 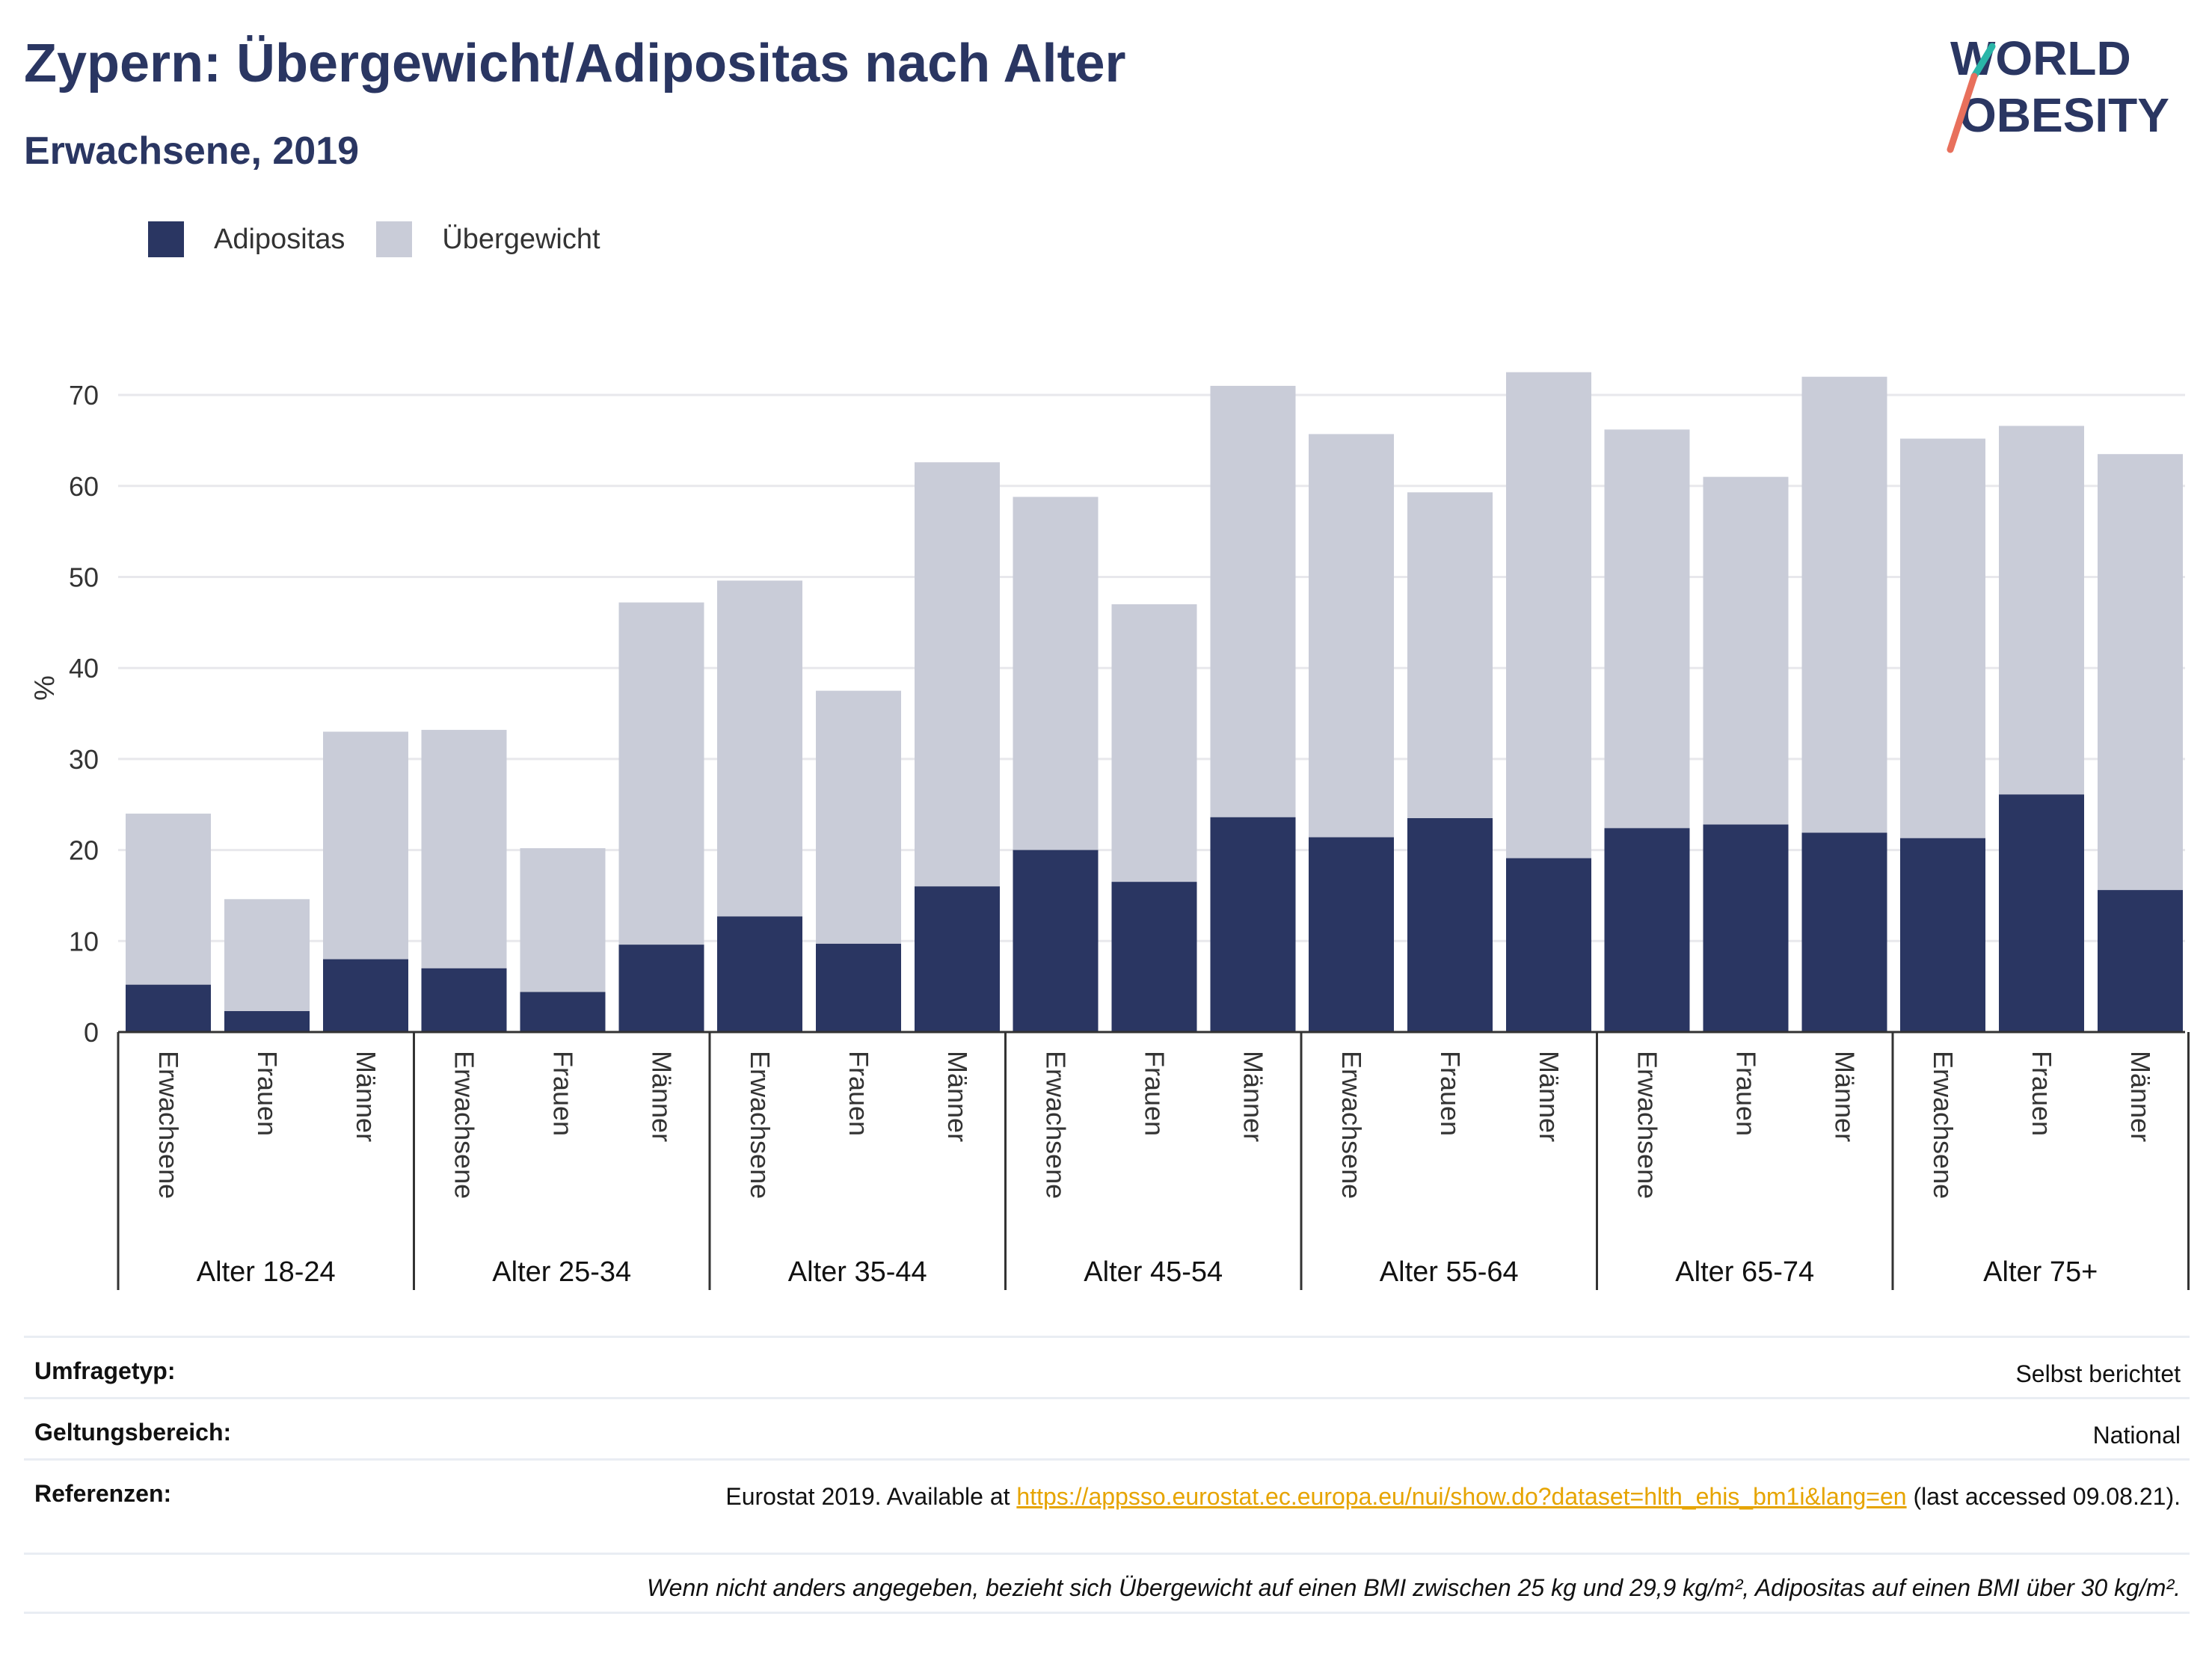 I want to click on info-row-scope: Geltungsbereich: National, so click(x=1107, y=1427).